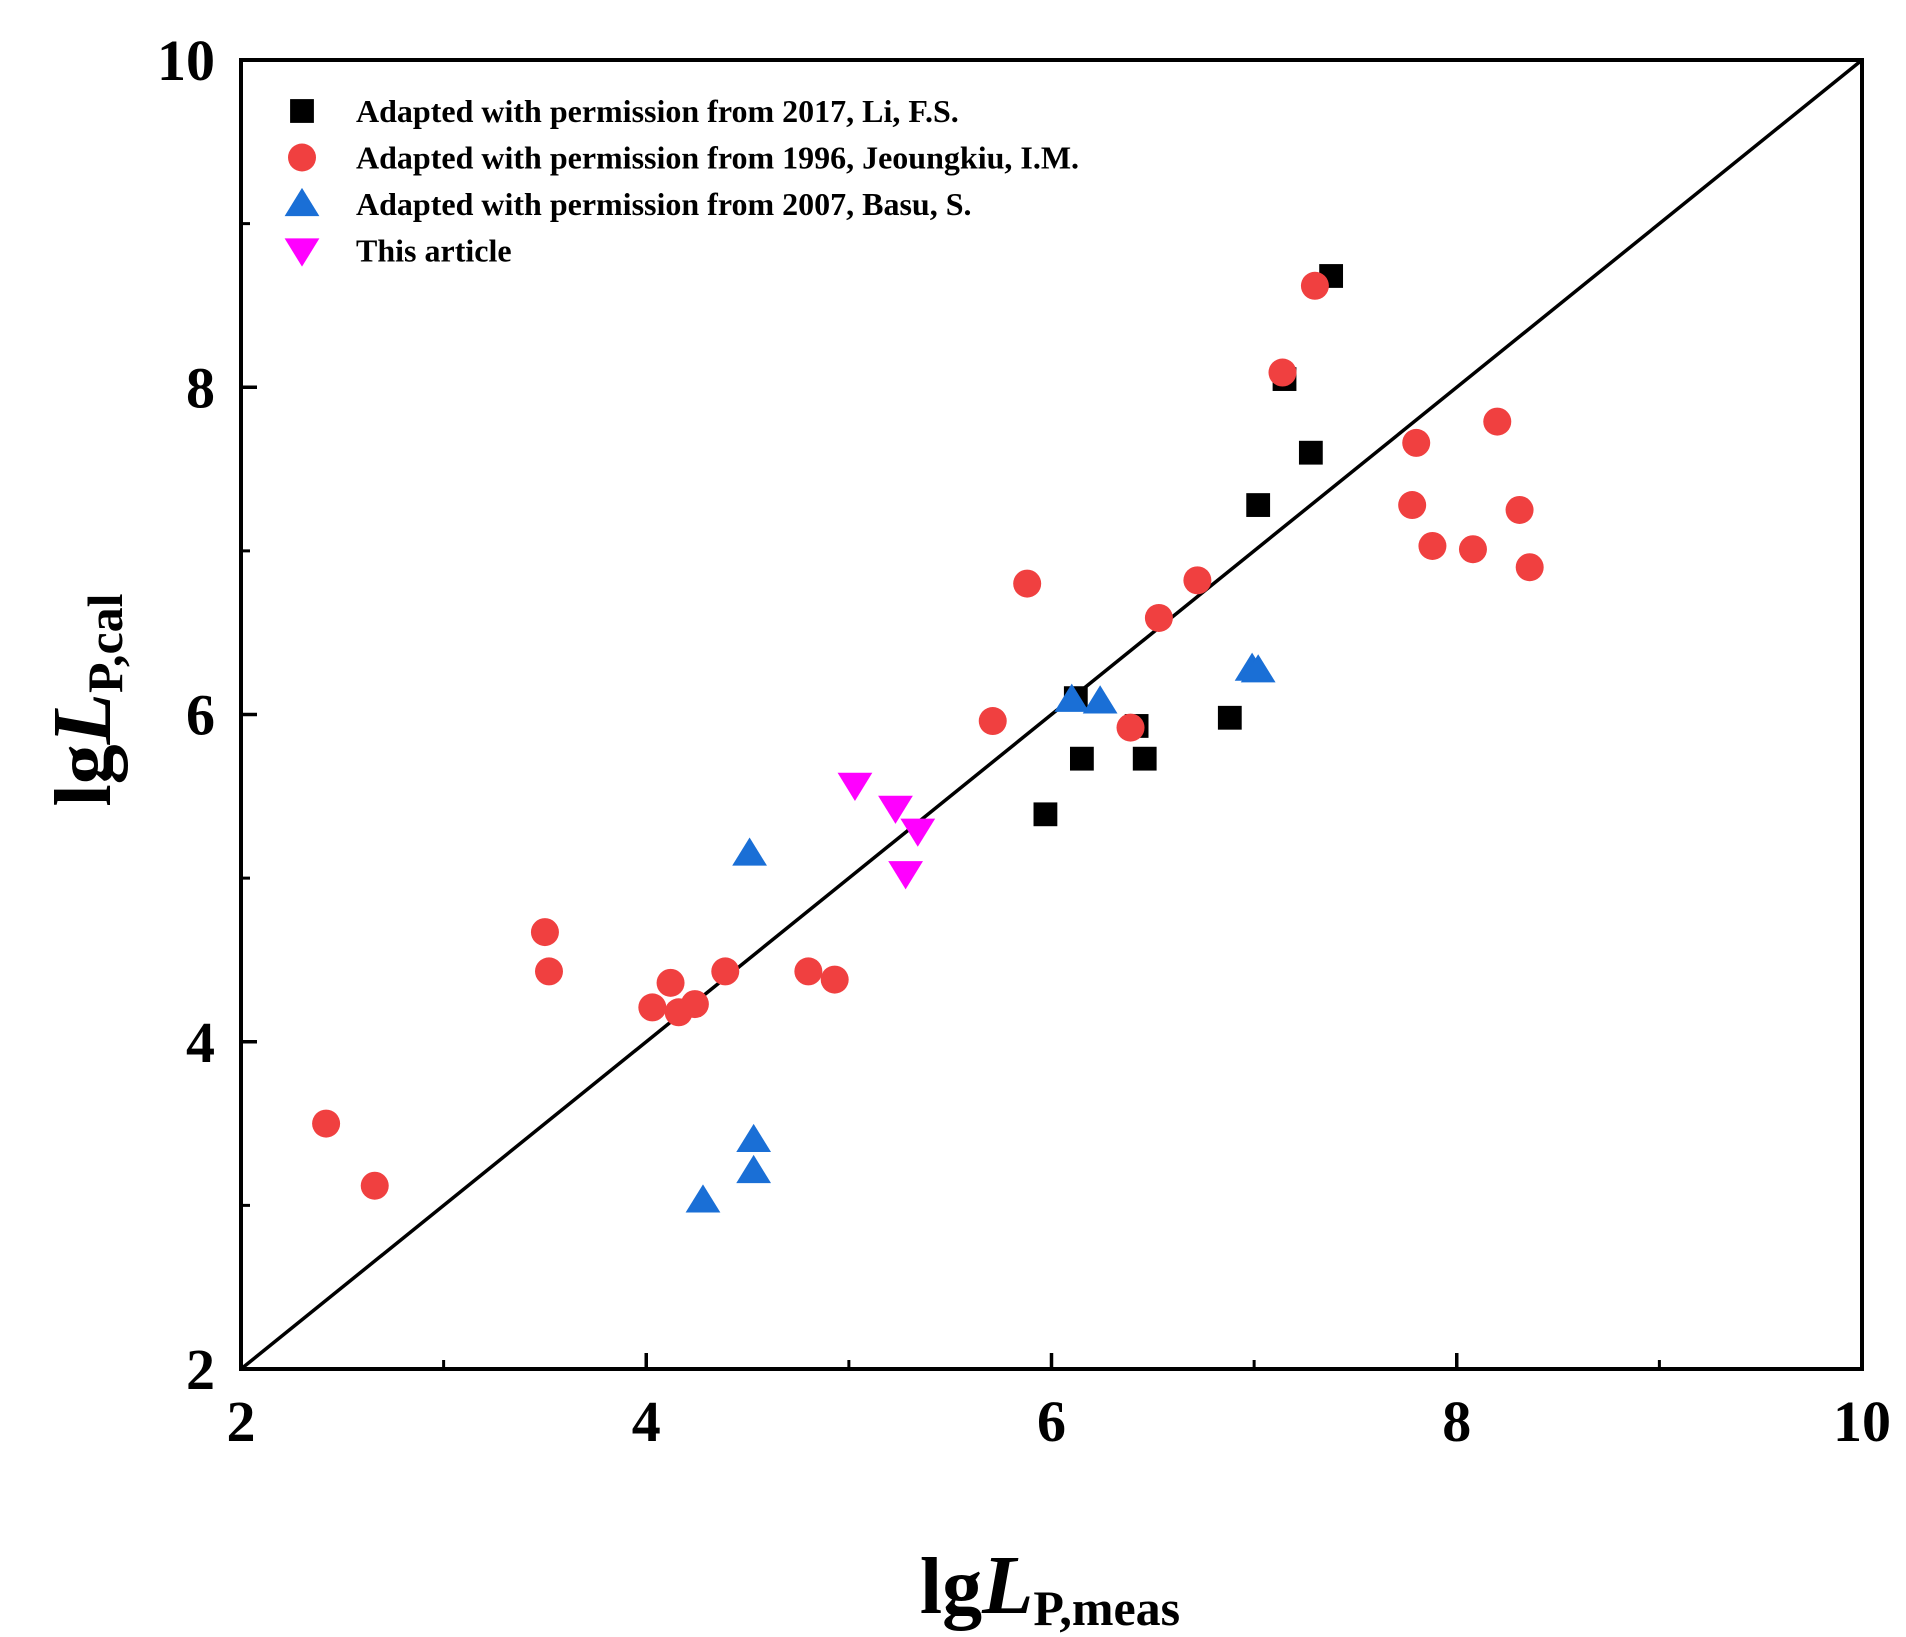 The height and width of the screenshot is (1637, 1906). I want to click on y-tick-label: 10, so click(186, 60).